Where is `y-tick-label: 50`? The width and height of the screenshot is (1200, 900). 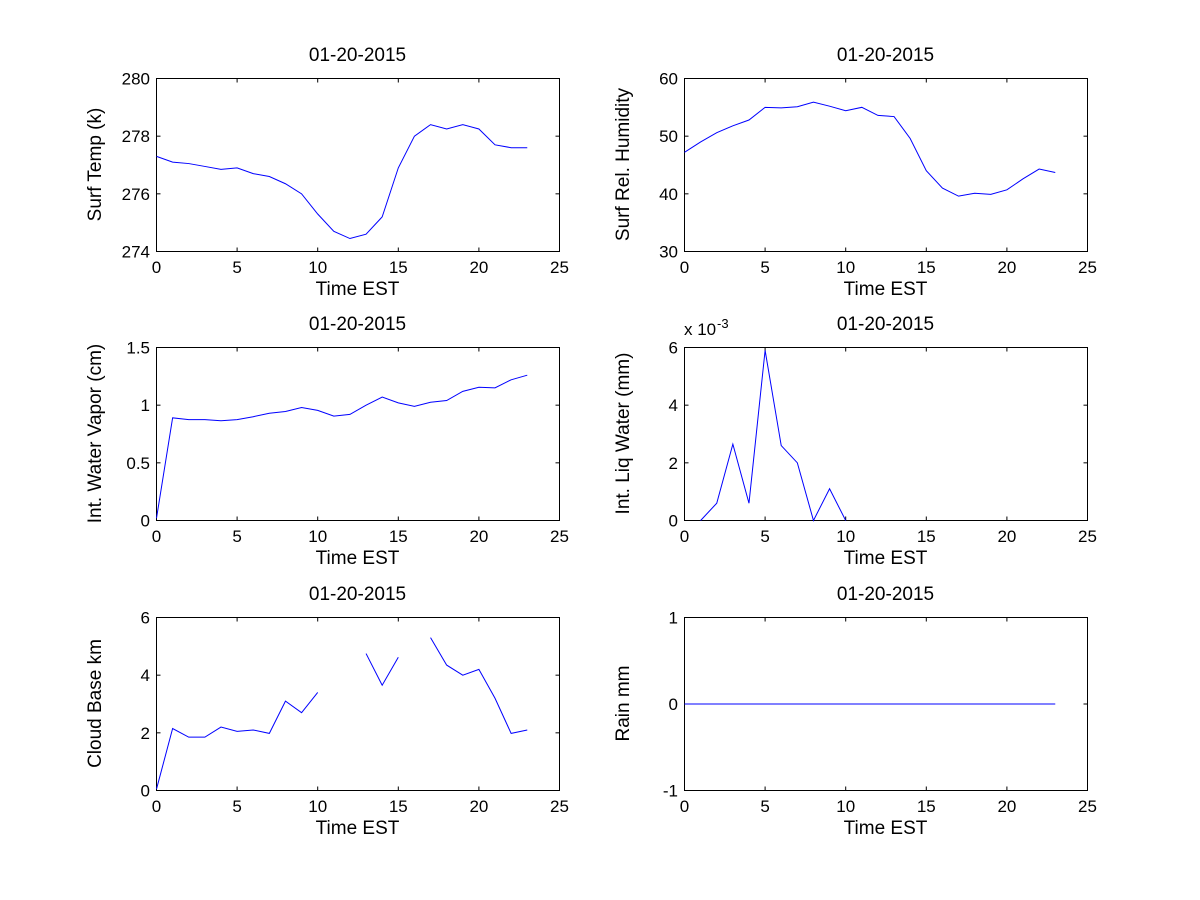
y-tick-label: 50 is located at coordinates (668, 136).